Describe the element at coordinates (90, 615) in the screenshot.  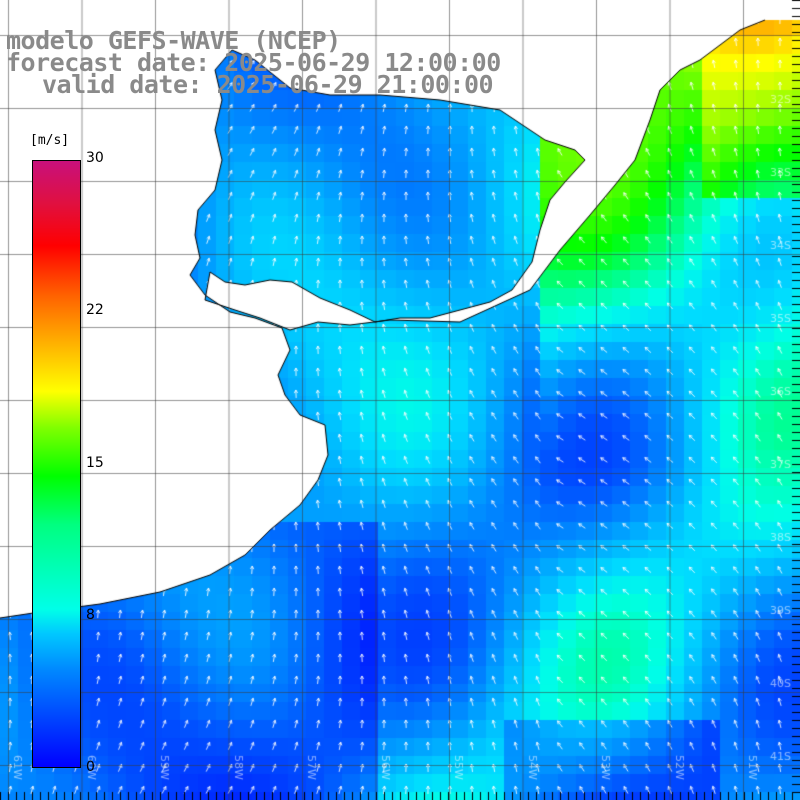
I see `colorbar-tick: 8` at that location.